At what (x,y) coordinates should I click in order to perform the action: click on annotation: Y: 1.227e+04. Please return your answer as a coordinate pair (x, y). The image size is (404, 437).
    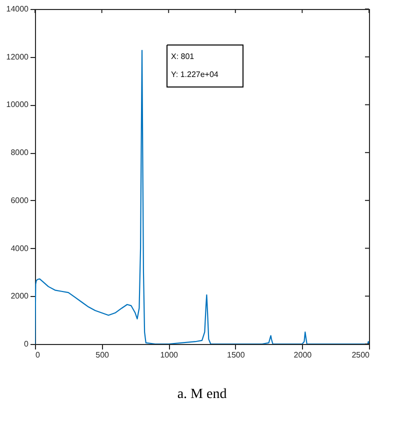
    Looking at the image, I should click on (195, 74).